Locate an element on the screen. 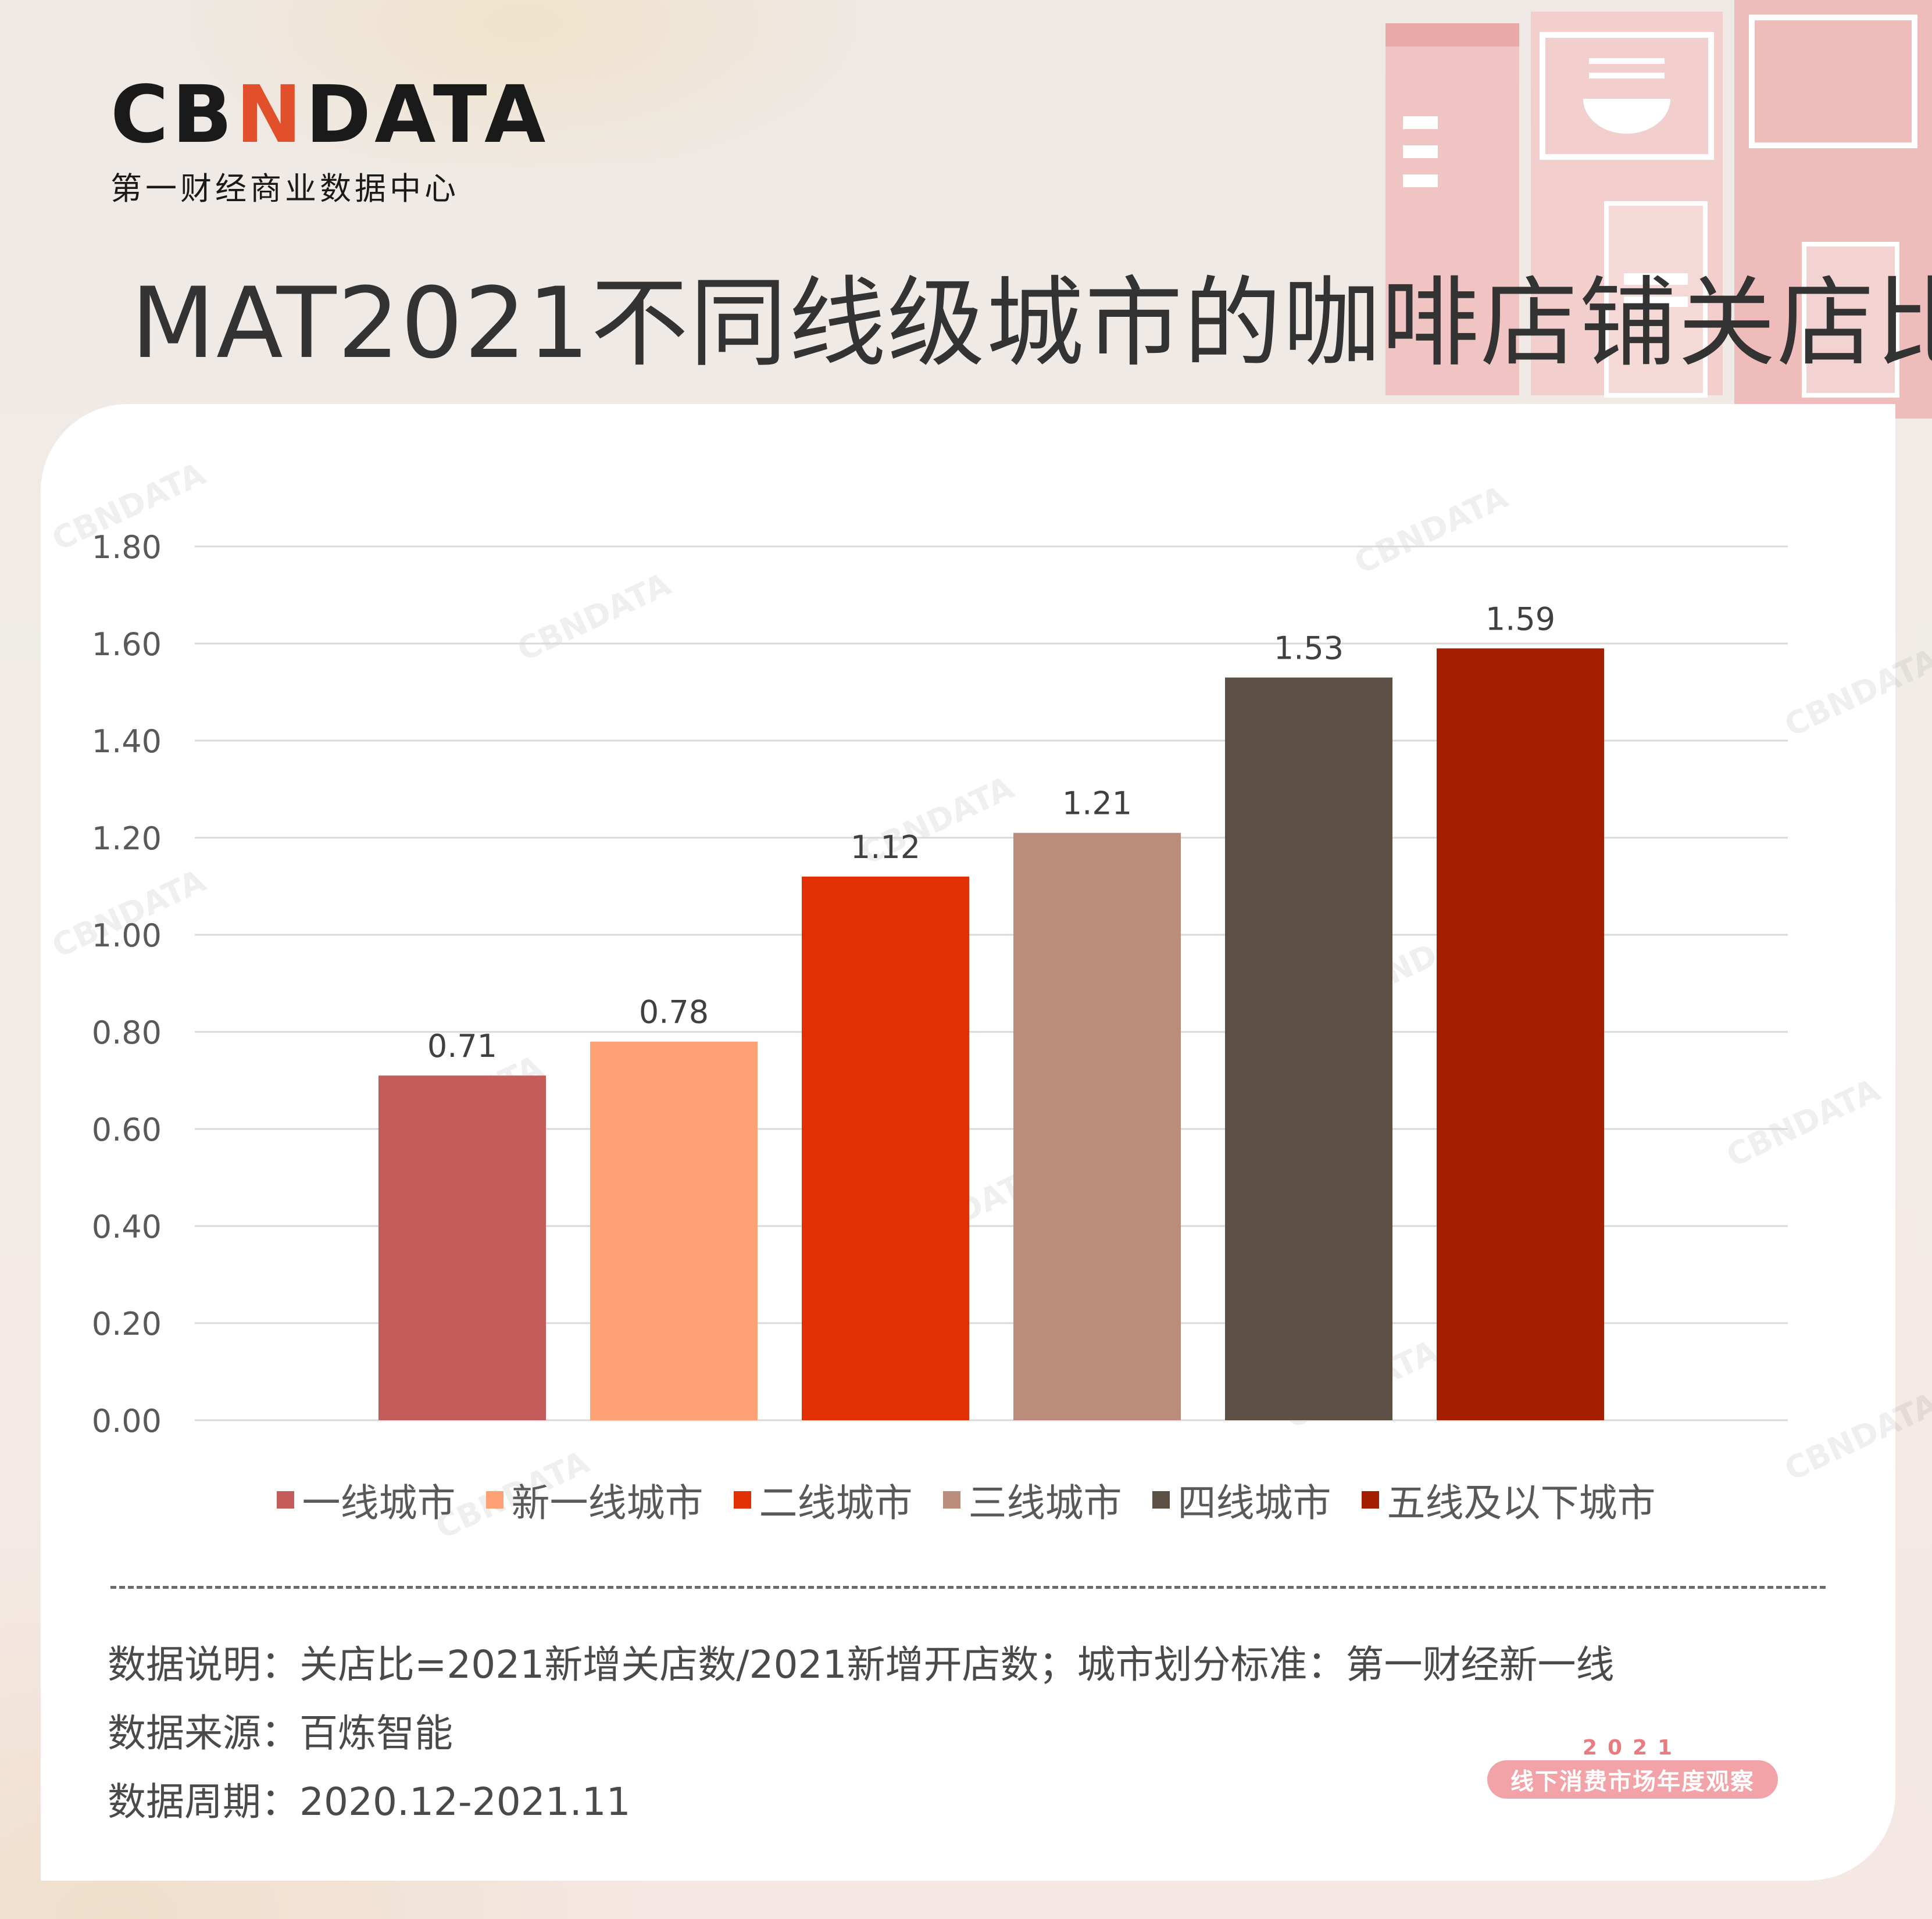 The image size is (1932, 1919). data-label: 1.12 is located at coordinates (886, 847).